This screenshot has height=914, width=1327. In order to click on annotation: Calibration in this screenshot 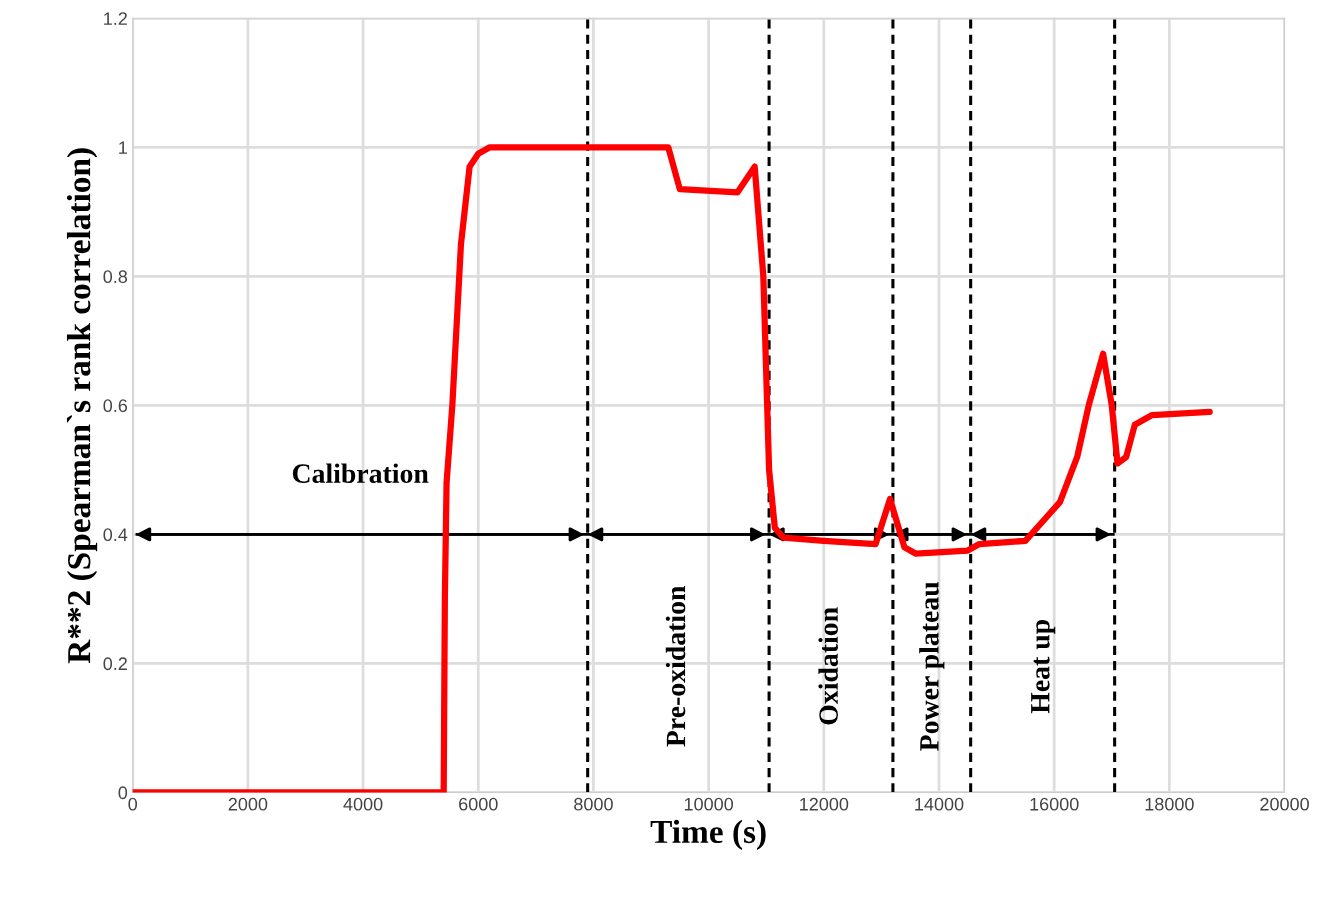, I will do `click(360, 473)`.